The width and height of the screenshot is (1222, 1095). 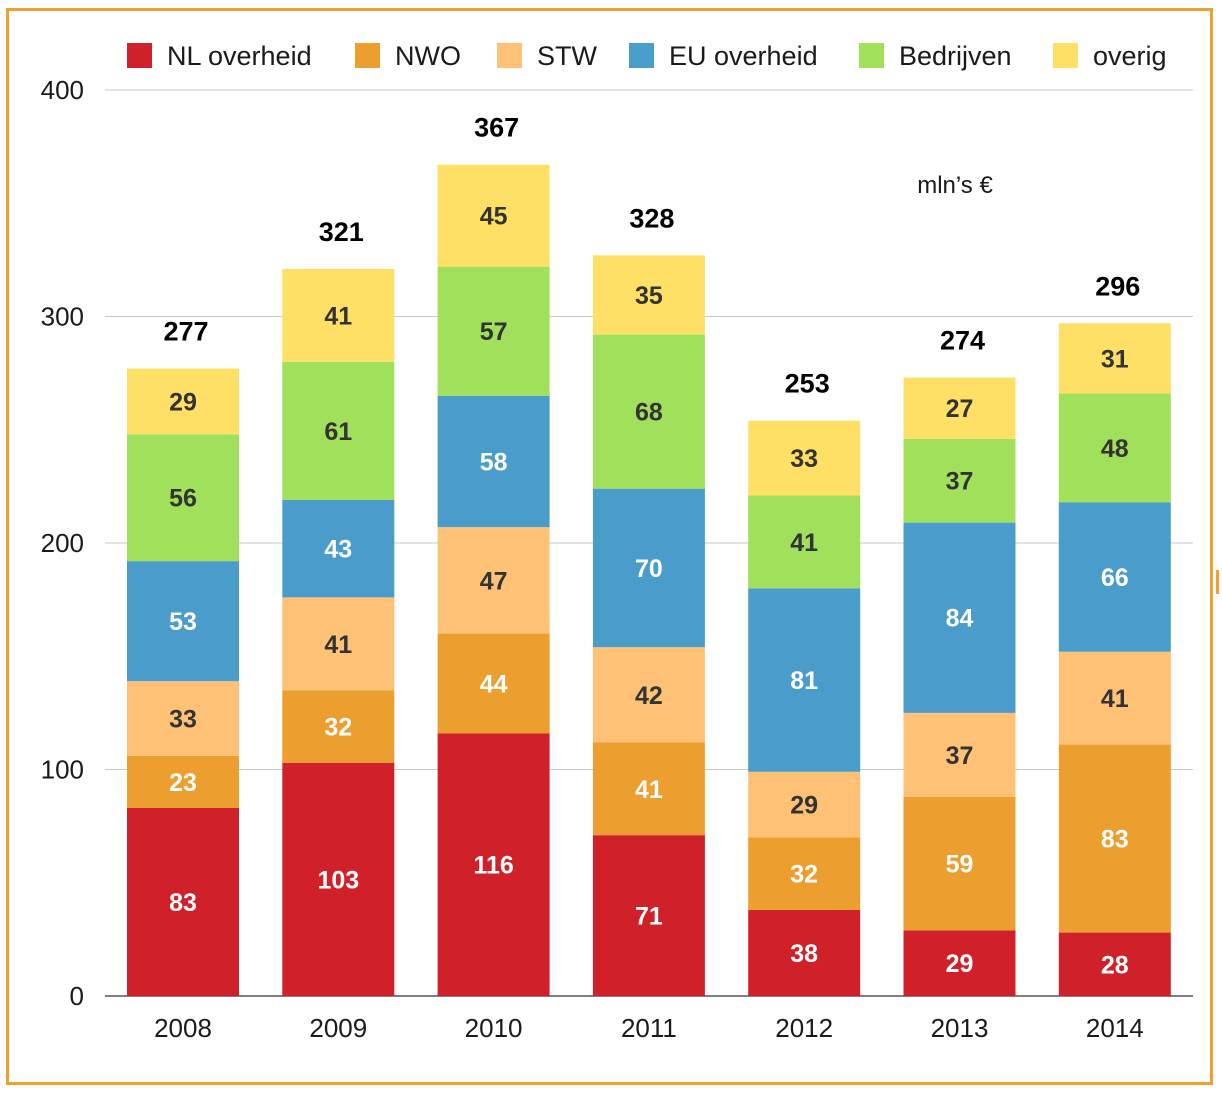 I want to click on bar-stack-2013: 29 59 37 84 37 27 274, so click(x=959, y=661).